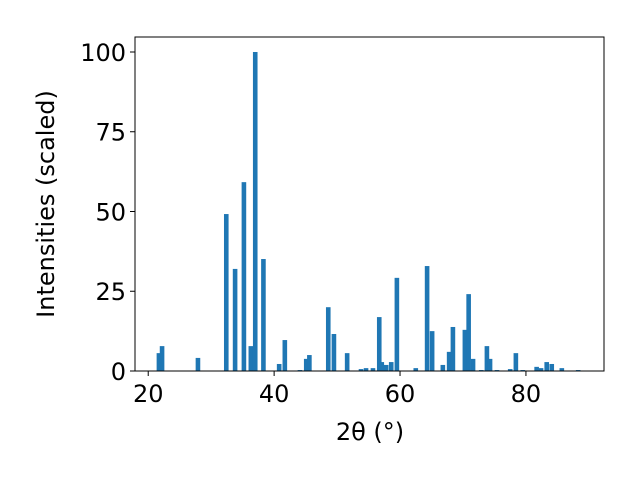 The image size is (640, 480). I want to click on x-tick-label: 60, so click(400, 394).